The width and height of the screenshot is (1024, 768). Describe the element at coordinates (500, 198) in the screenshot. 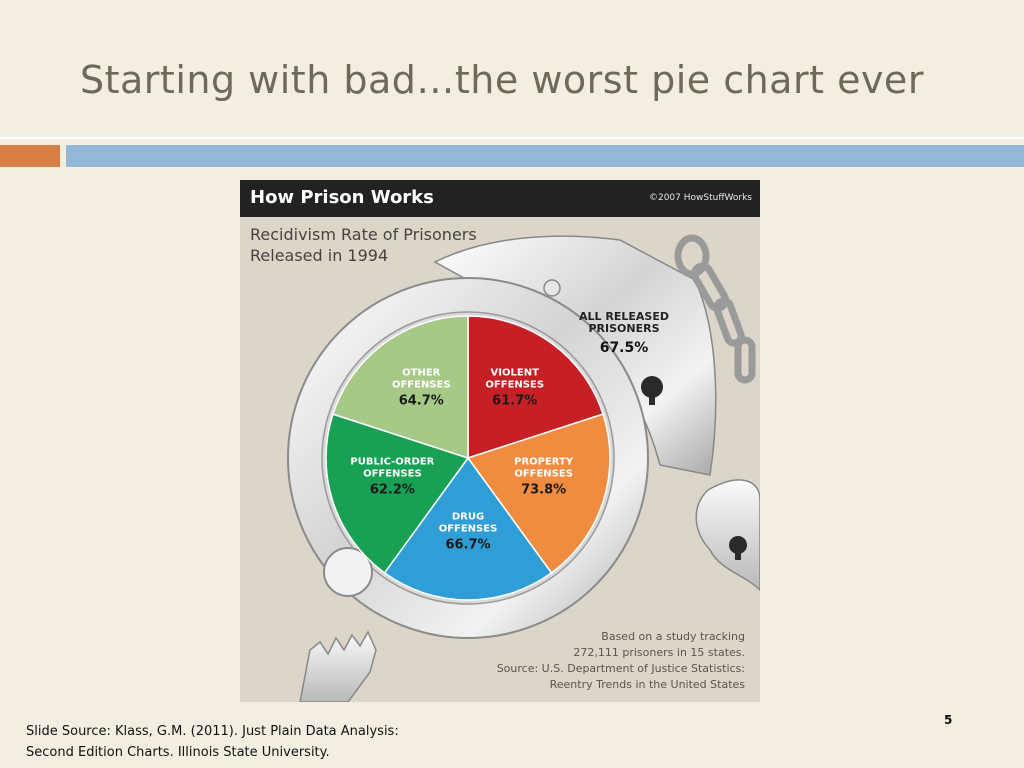

I see `infographic-header: How Prison Works ©2007 HowStuffWorks` at that location.